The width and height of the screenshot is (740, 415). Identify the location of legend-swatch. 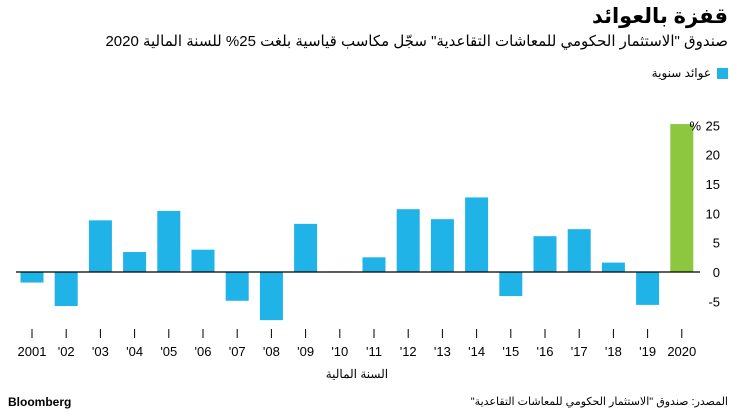
(722, 73).